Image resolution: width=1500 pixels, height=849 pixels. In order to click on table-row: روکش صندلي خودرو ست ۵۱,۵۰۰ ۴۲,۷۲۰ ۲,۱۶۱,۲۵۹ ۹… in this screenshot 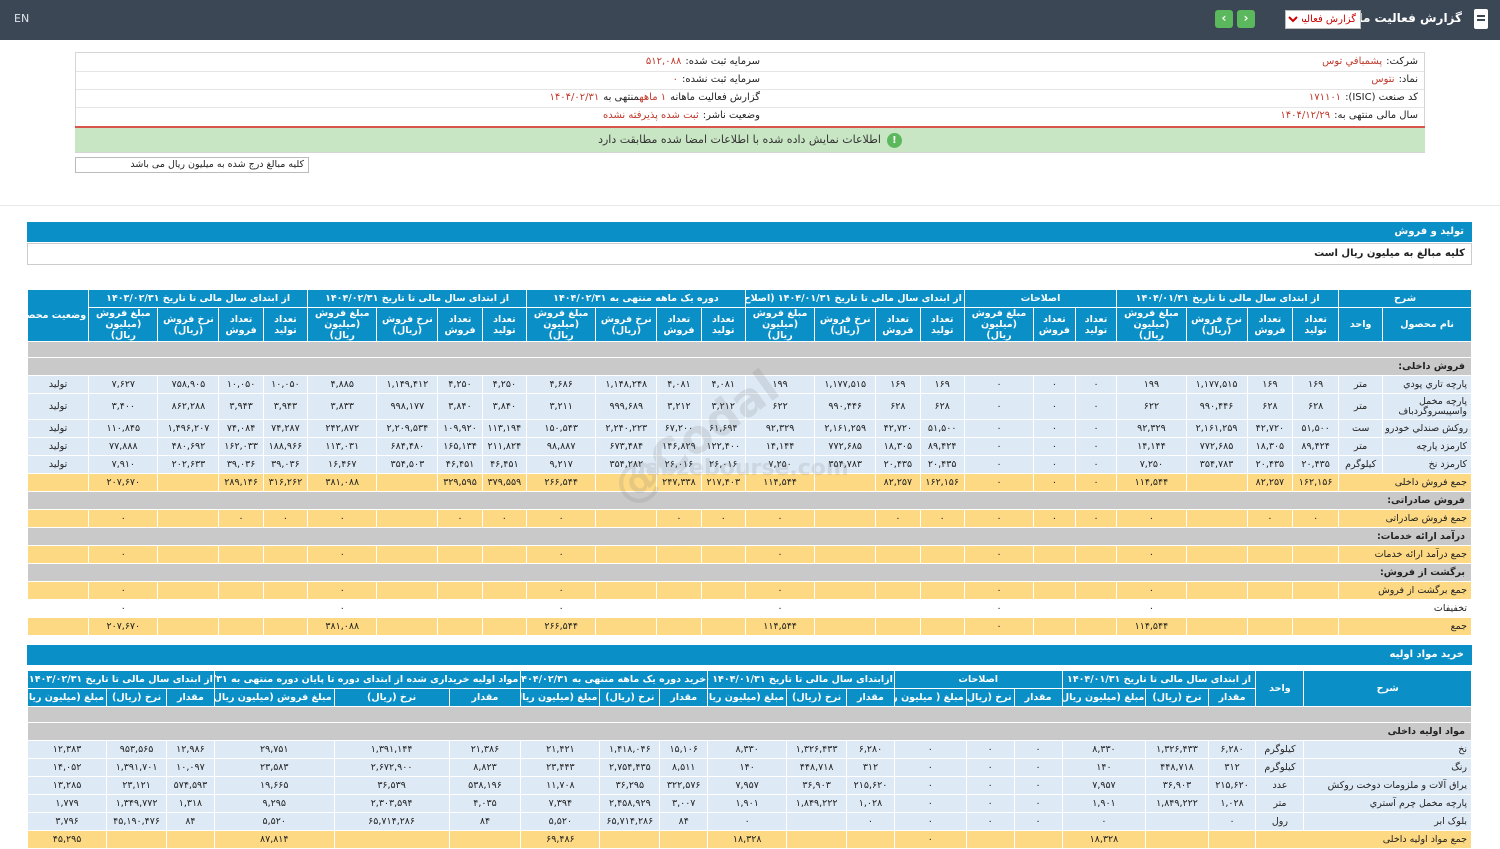, I will do `click(749, 428)`.